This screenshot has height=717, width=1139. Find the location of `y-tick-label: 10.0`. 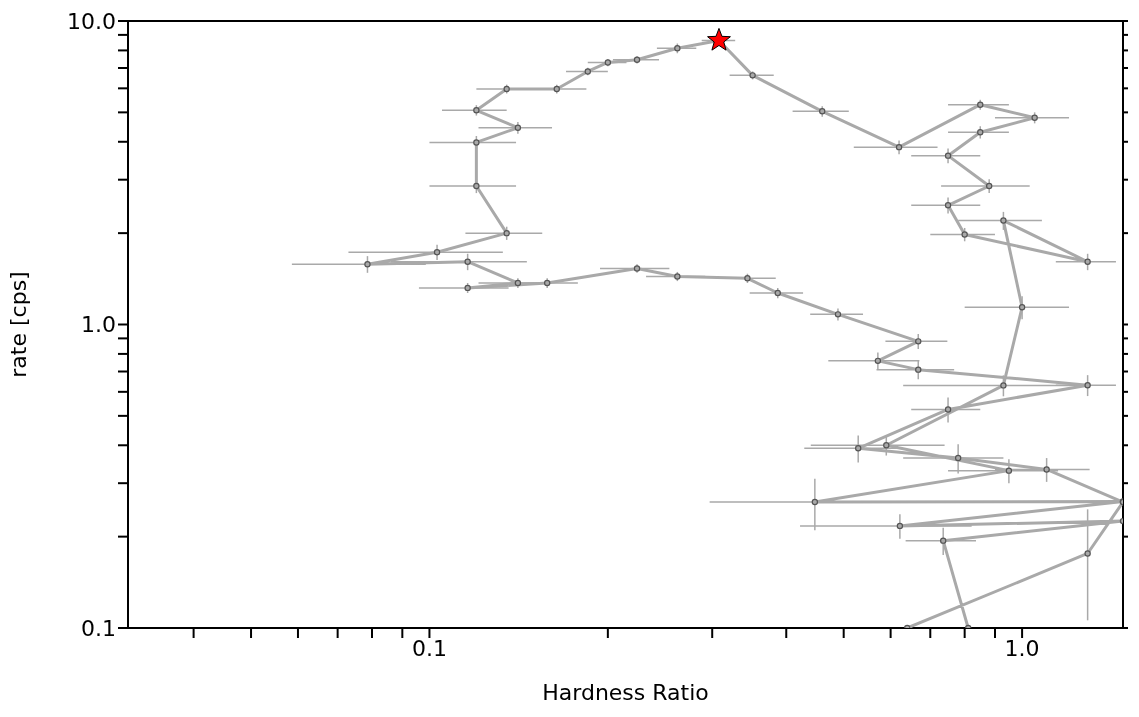

y-tick-label: 10.0 is located at coordinates (91, 21).